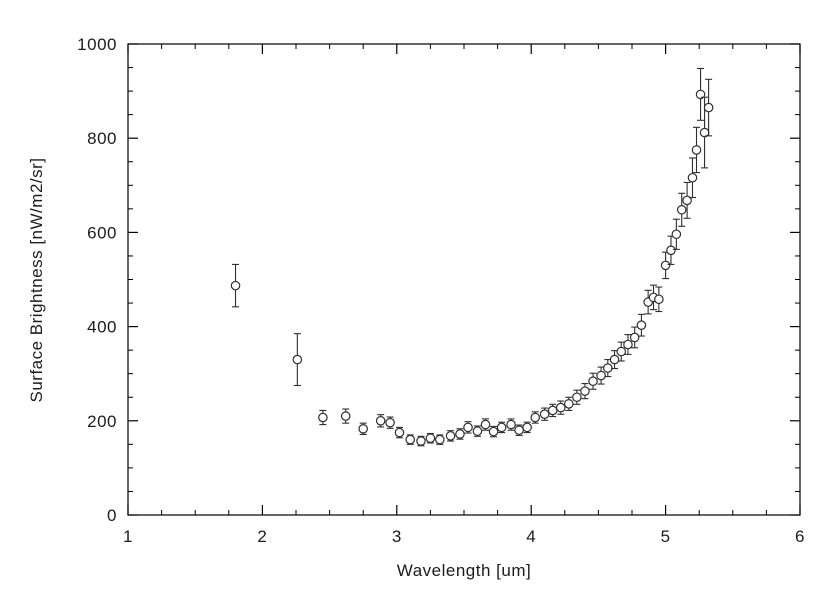 The height and width of the screenshot is (600, 840). Describe the element at coordinates (102, 327) in the screenshot. I see `y-tick-label: 400` at that location.